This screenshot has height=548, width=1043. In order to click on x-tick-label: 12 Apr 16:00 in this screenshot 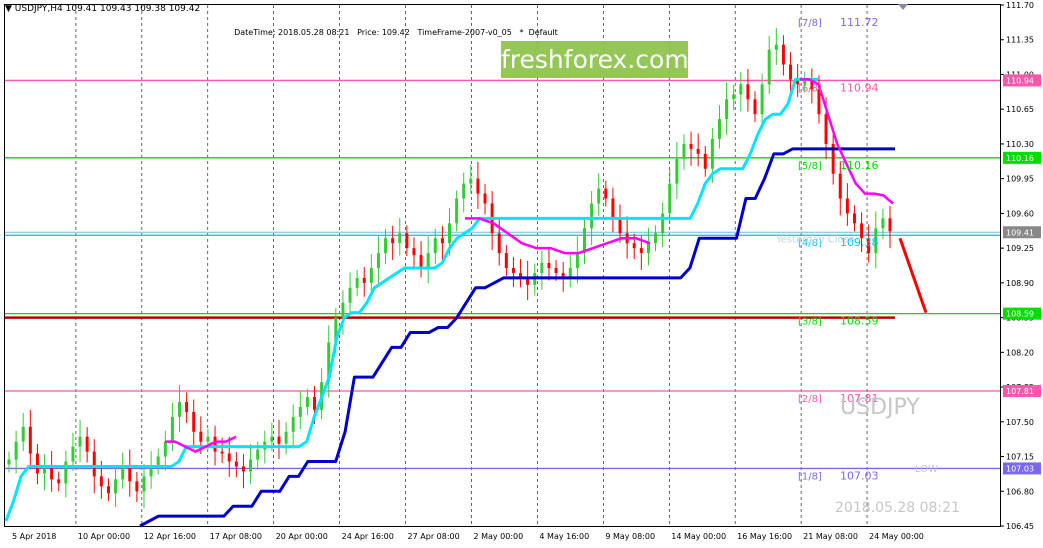, I will do `click(170, 536)`.